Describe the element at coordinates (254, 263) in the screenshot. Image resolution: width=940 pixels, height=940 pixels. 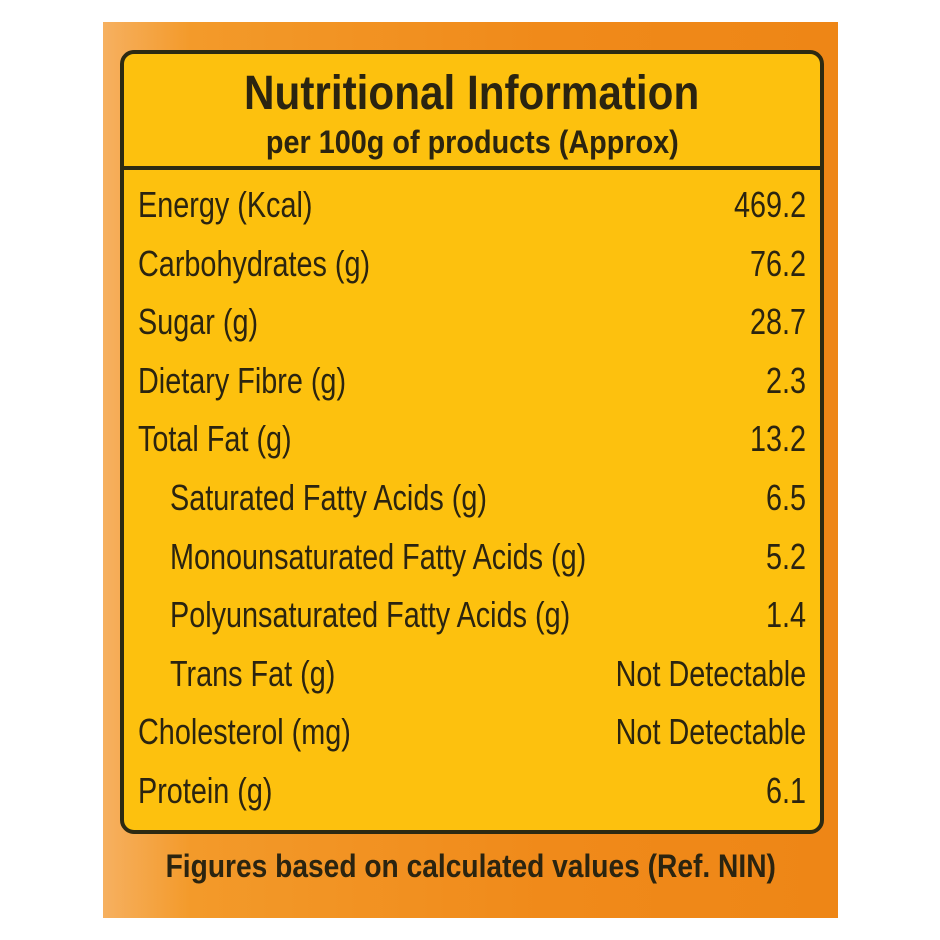
I see `nutrient-label: Carbohydrates (g)` at that location.